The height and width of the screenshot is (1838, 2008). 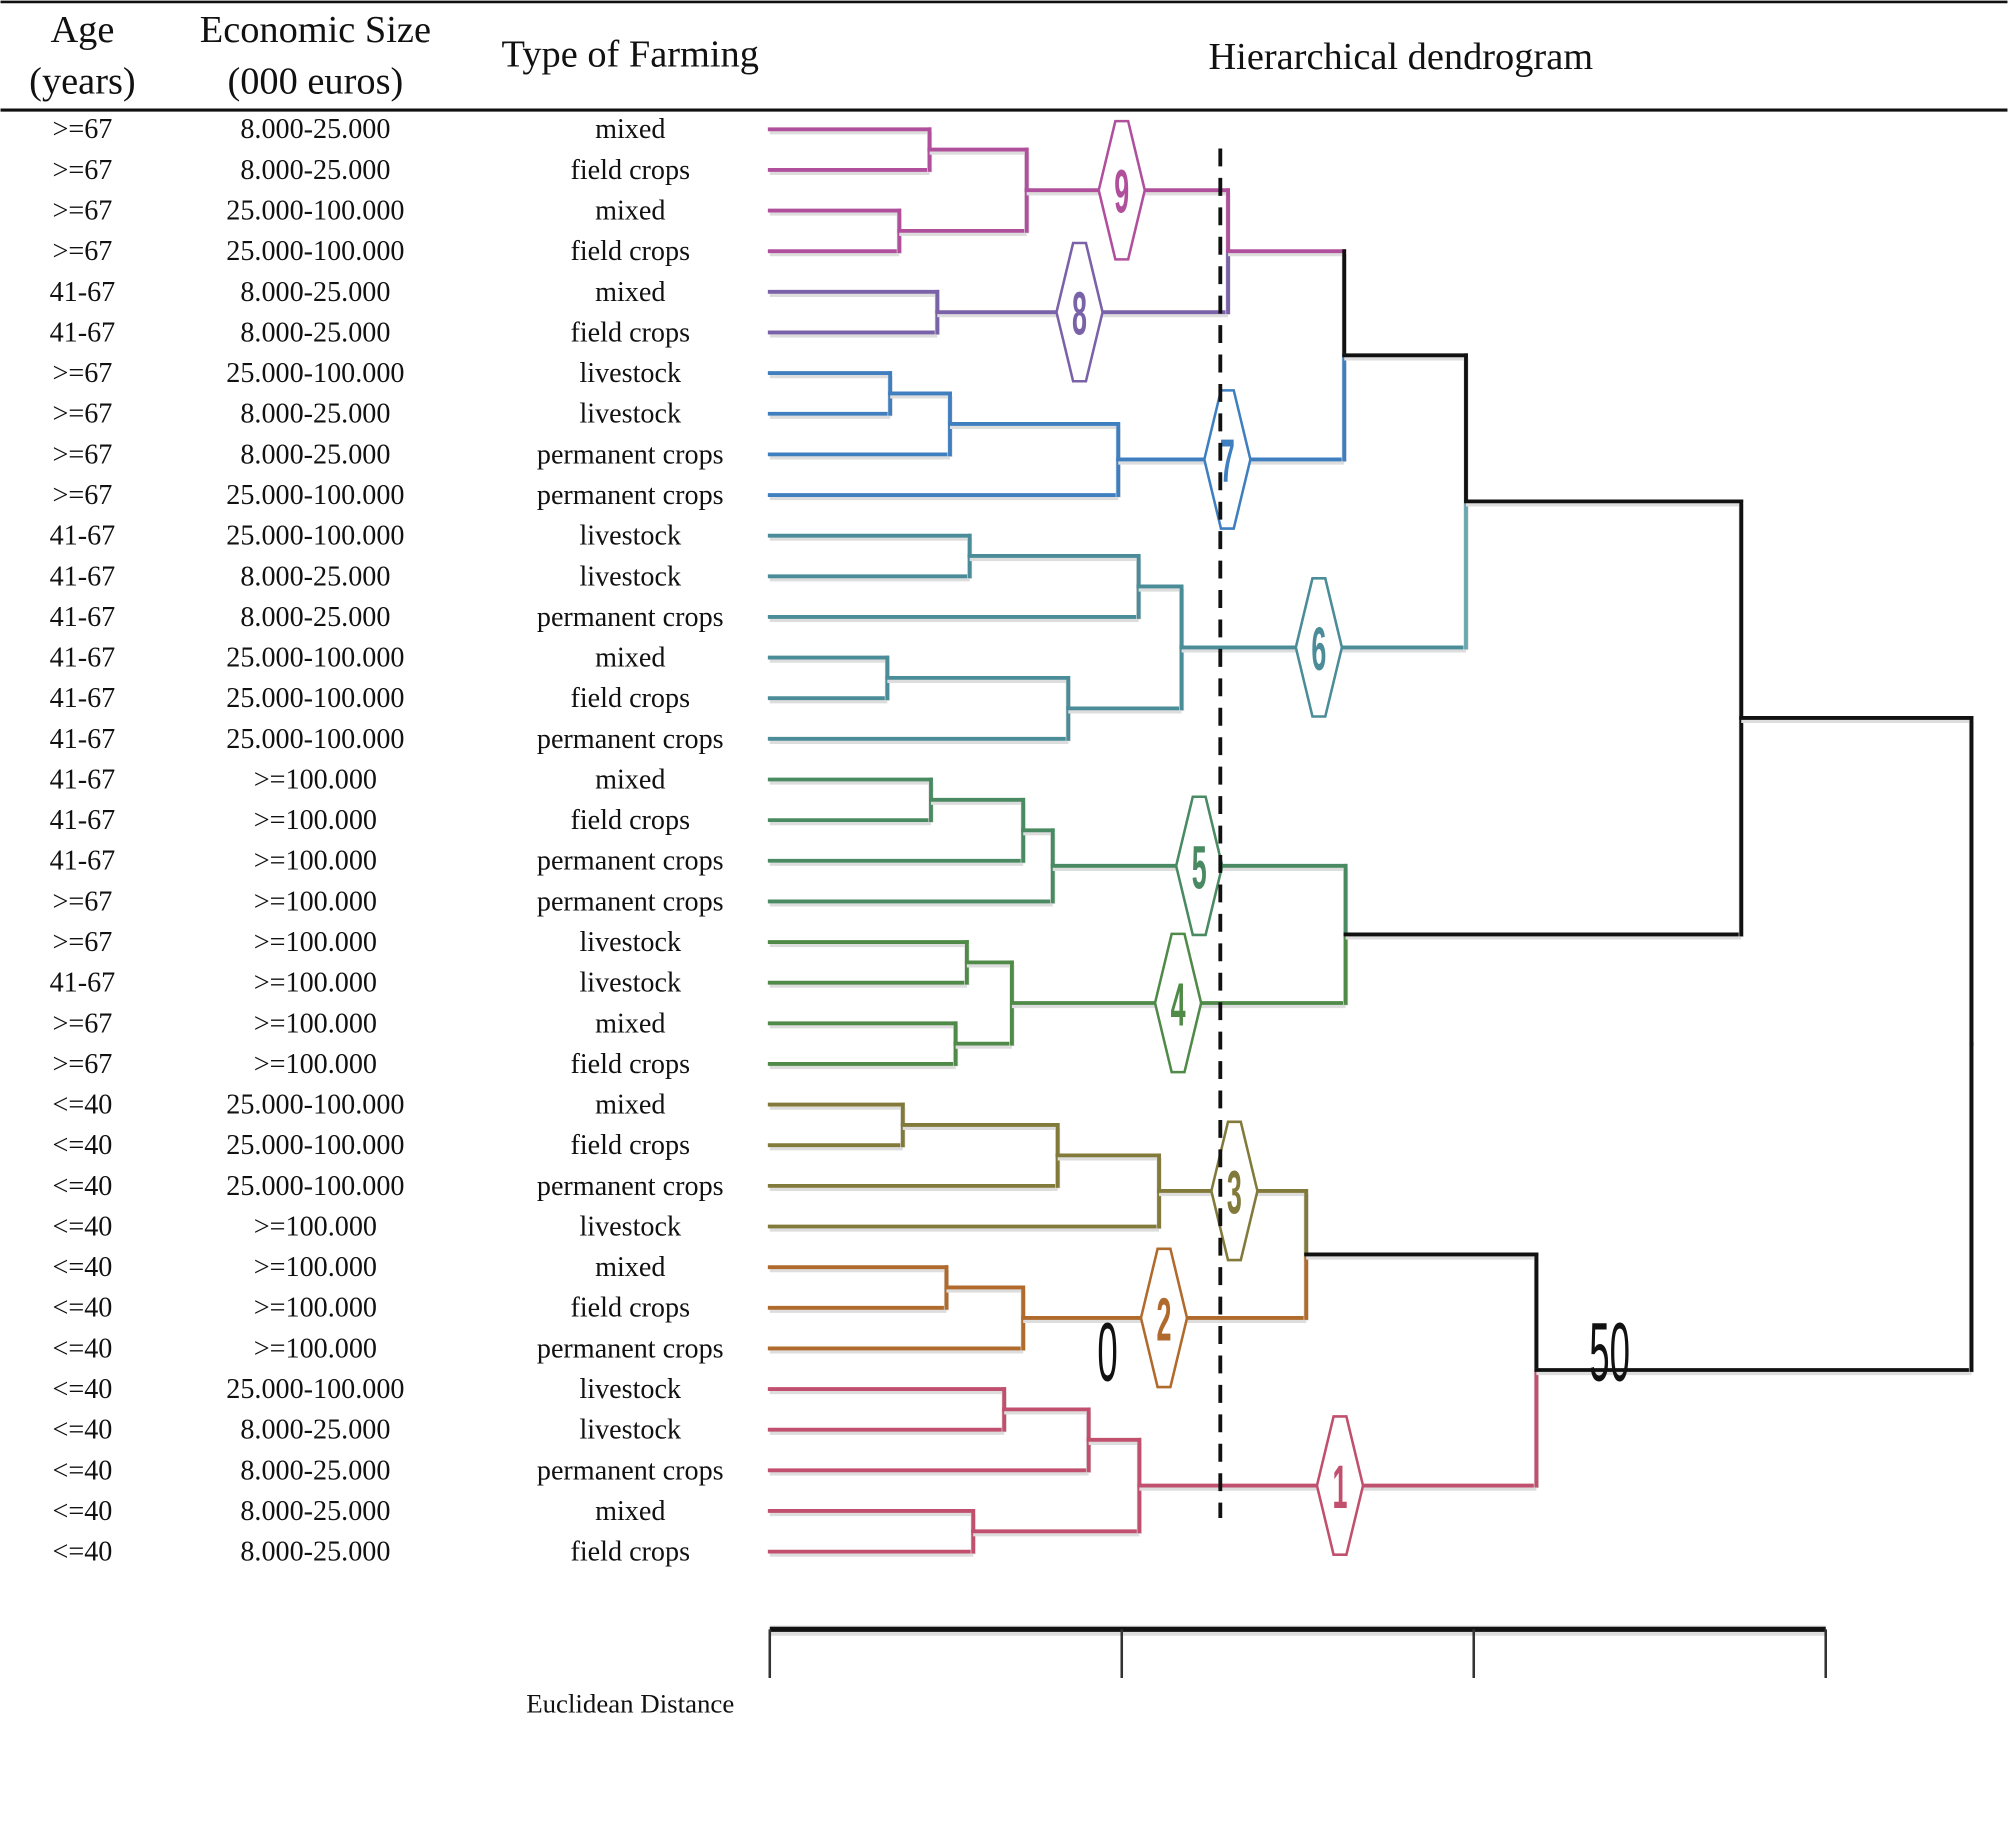 What do you see at coordinates (1227, 462) in the screenshot?
I see `cluster-label-7: 7` at bounding box center [1227, 462].